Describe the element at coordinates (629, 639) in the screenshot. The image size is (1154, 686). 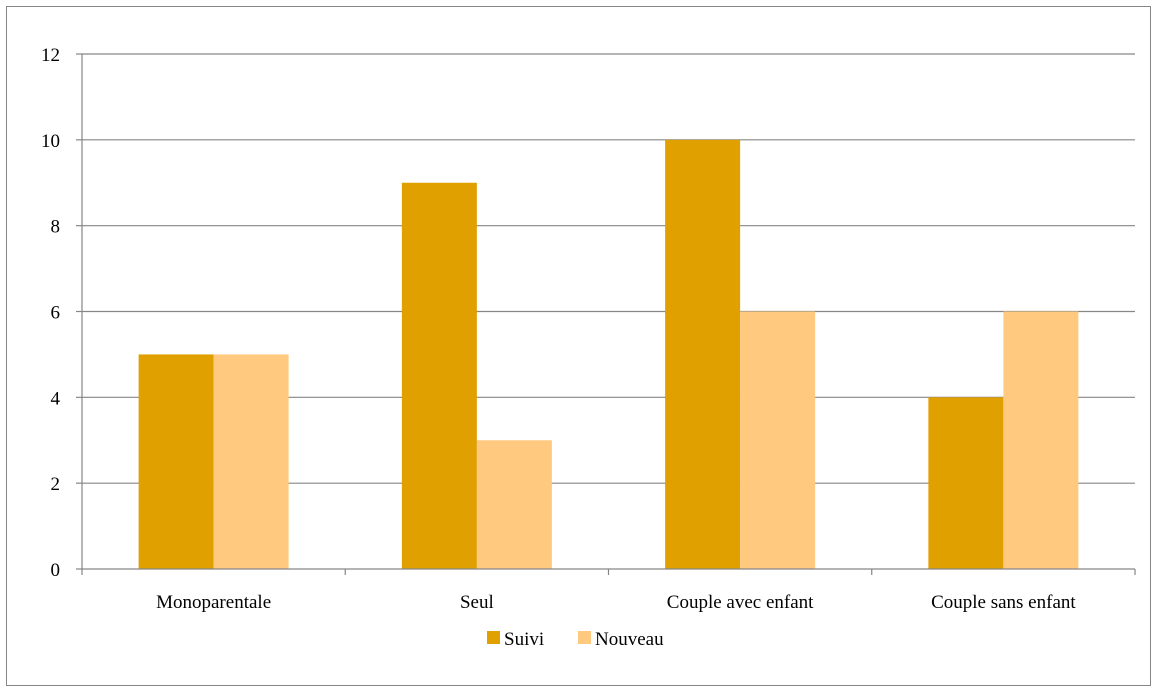
I see `legend-label-nouveau: Nouveau` at that location.